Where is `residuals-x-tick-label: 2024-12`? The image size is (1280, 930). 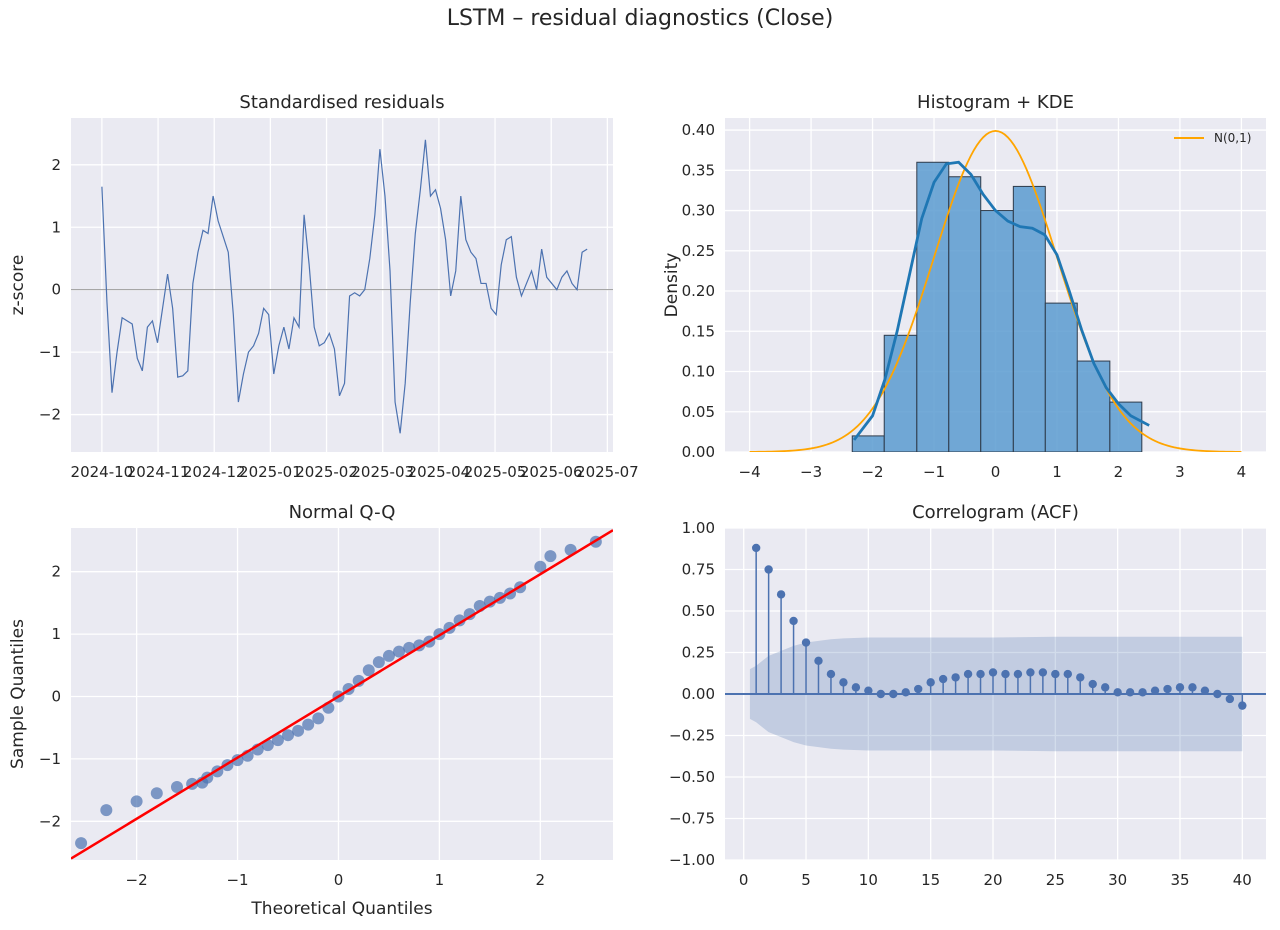 residuals-x-tick-label: 2024-12 is located at coordinates (214, 472).